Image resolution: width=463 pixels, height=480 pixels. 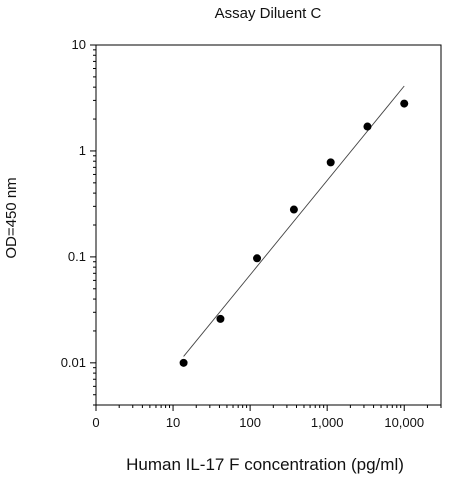 What do you see at coordinates (265, 464) in the screenshot?
I see `x-axis-label: Human IL-17 F concentration (pg/ml)` at bounding box center [265, 464].